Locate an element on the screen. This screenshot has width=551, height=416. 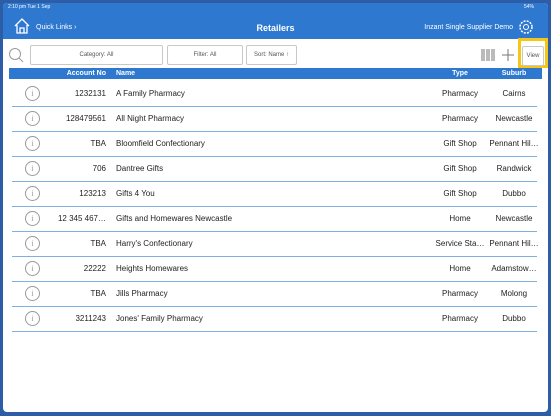
table-row: i 123213 Gifts 4 You Gift Shop Dubbo is located at coordinates (274, 194).